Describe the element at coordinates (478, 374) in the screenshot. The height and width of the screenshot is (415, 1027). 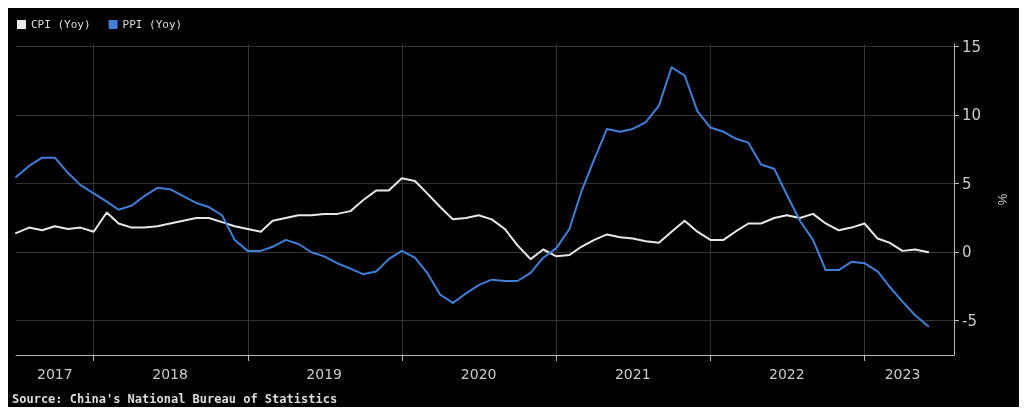
I see `x-tick-label: 2020` at that location.